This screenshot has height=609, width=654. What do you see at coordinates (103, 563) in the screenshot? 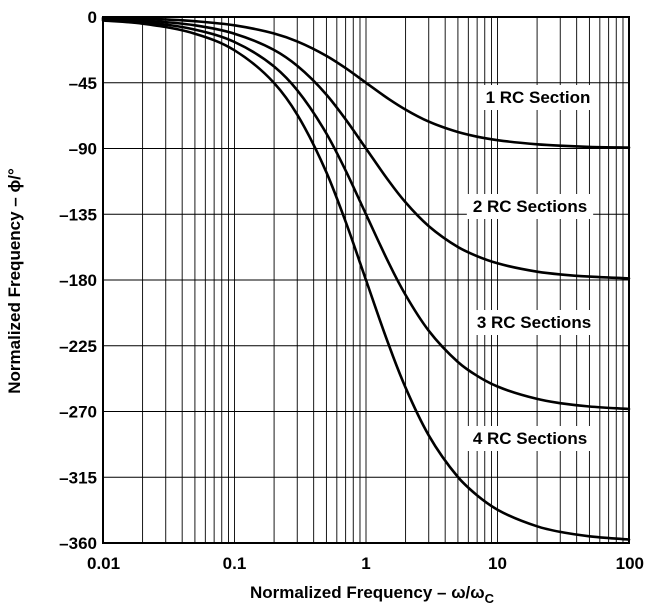
I see `x-tick-label: 0.01` at bounding box center [103, 563].